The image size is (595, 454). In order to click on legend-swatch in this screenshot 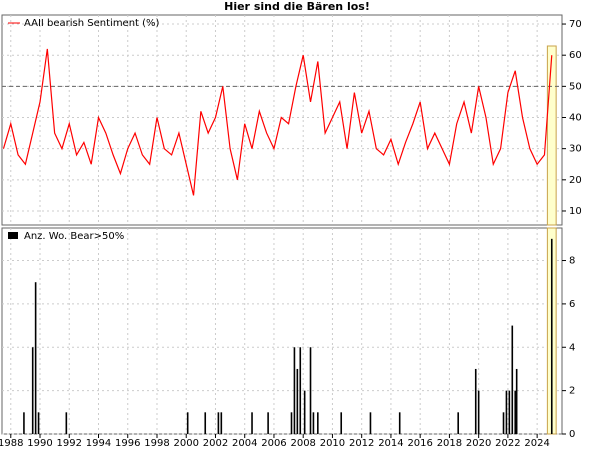, I will do `click(13, 235)`.